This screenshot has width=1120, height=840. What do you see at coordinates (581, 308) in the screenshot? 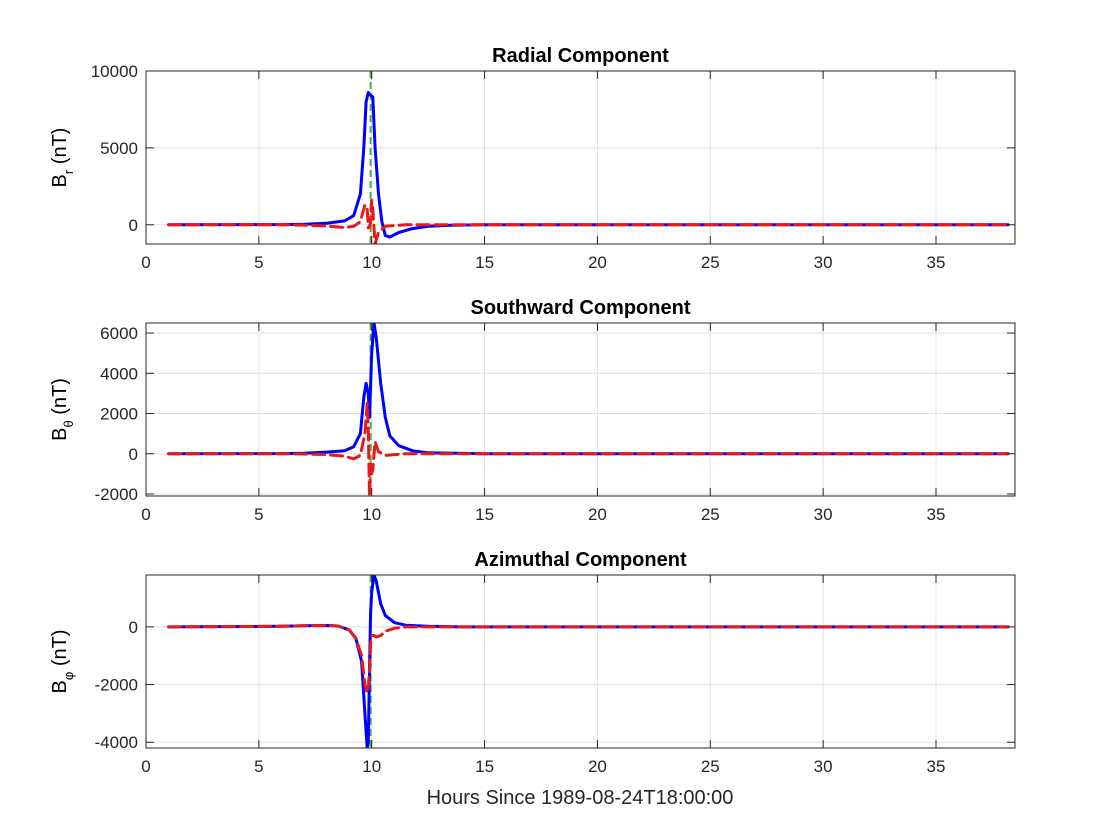
I see `southward-title: Southward Component` at bounding box center [581, 308].